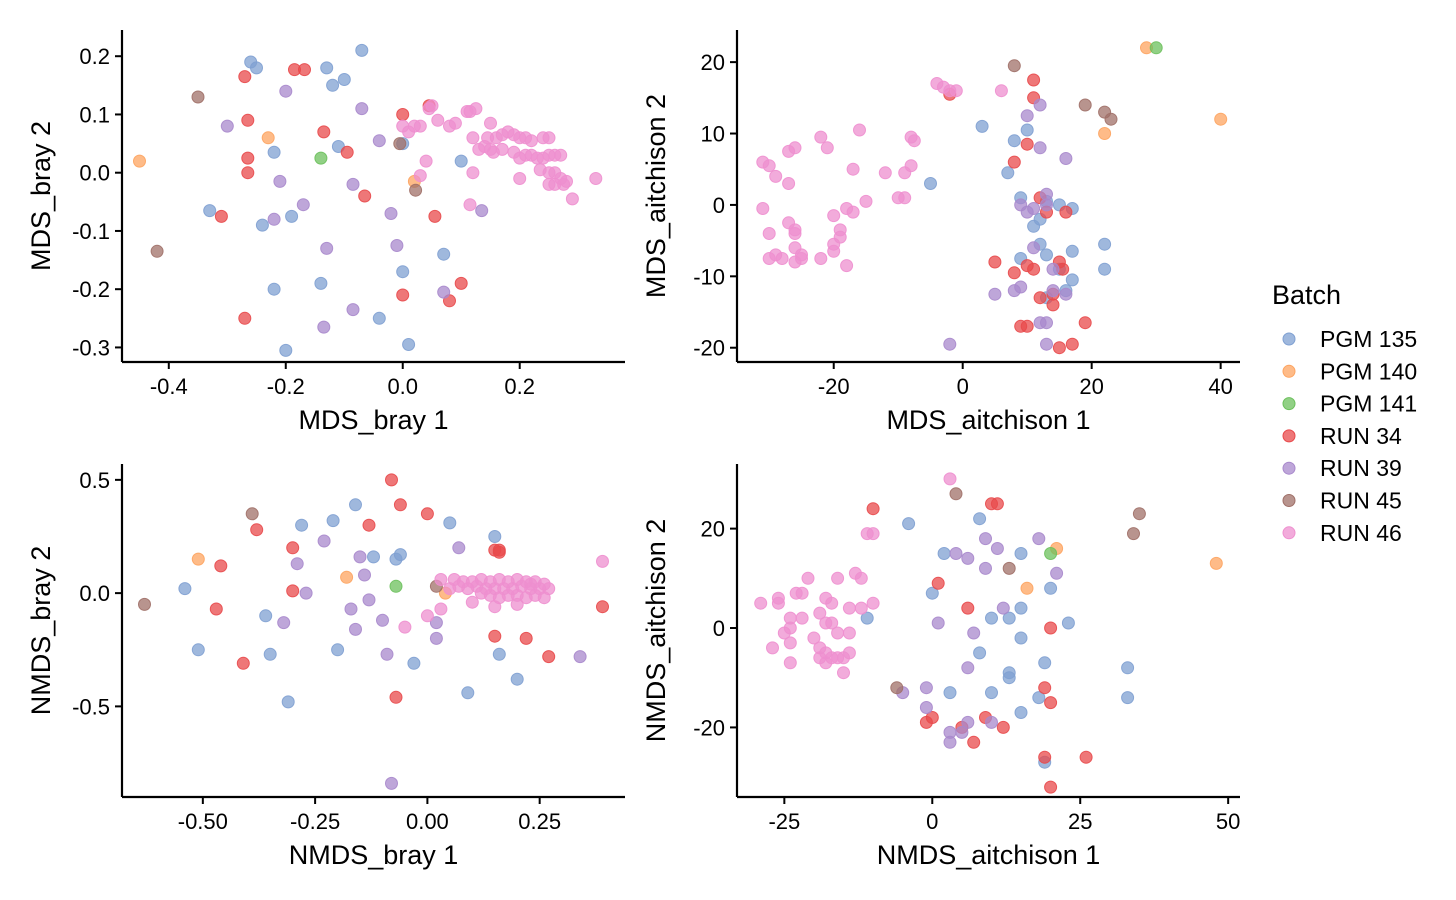  I want to click on x-tick-label: -0.25, so click(315, 821).